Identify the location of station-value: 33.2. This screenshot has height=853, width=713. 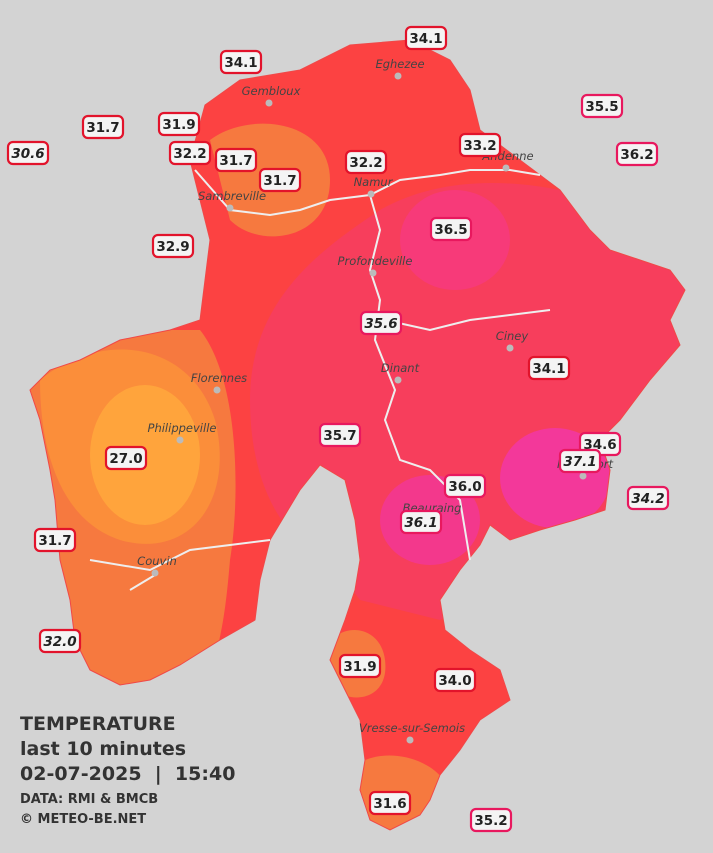
(479, 146).